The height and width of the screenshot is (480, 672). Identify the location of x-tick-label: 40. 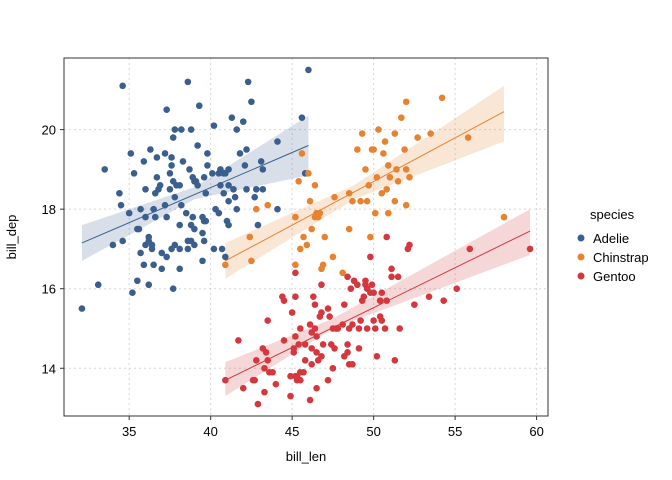
(210, 431).